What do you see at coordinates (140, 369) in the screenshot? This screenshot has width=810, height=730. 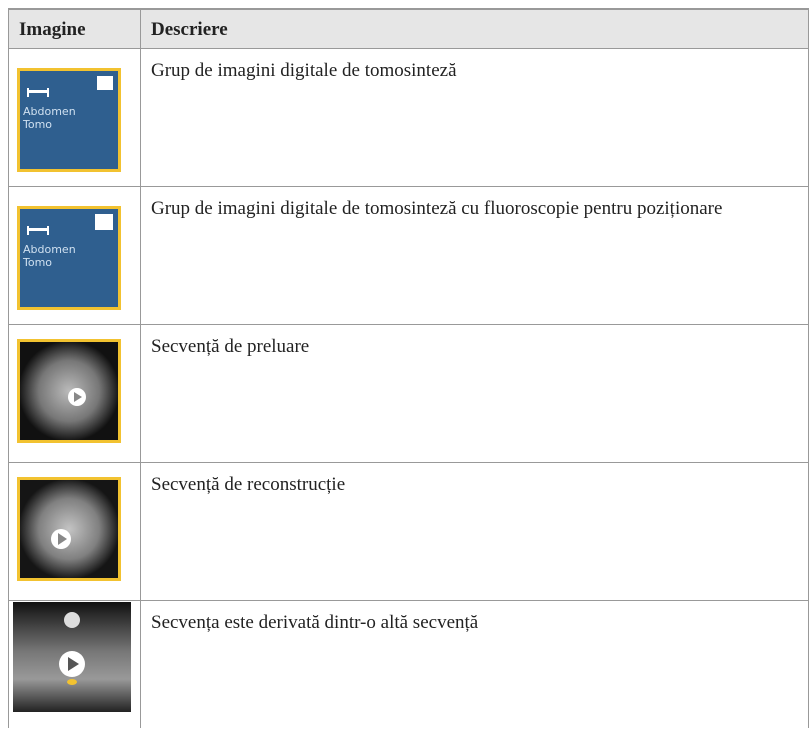 I see `column-divider` at bounding box center [140, 369].